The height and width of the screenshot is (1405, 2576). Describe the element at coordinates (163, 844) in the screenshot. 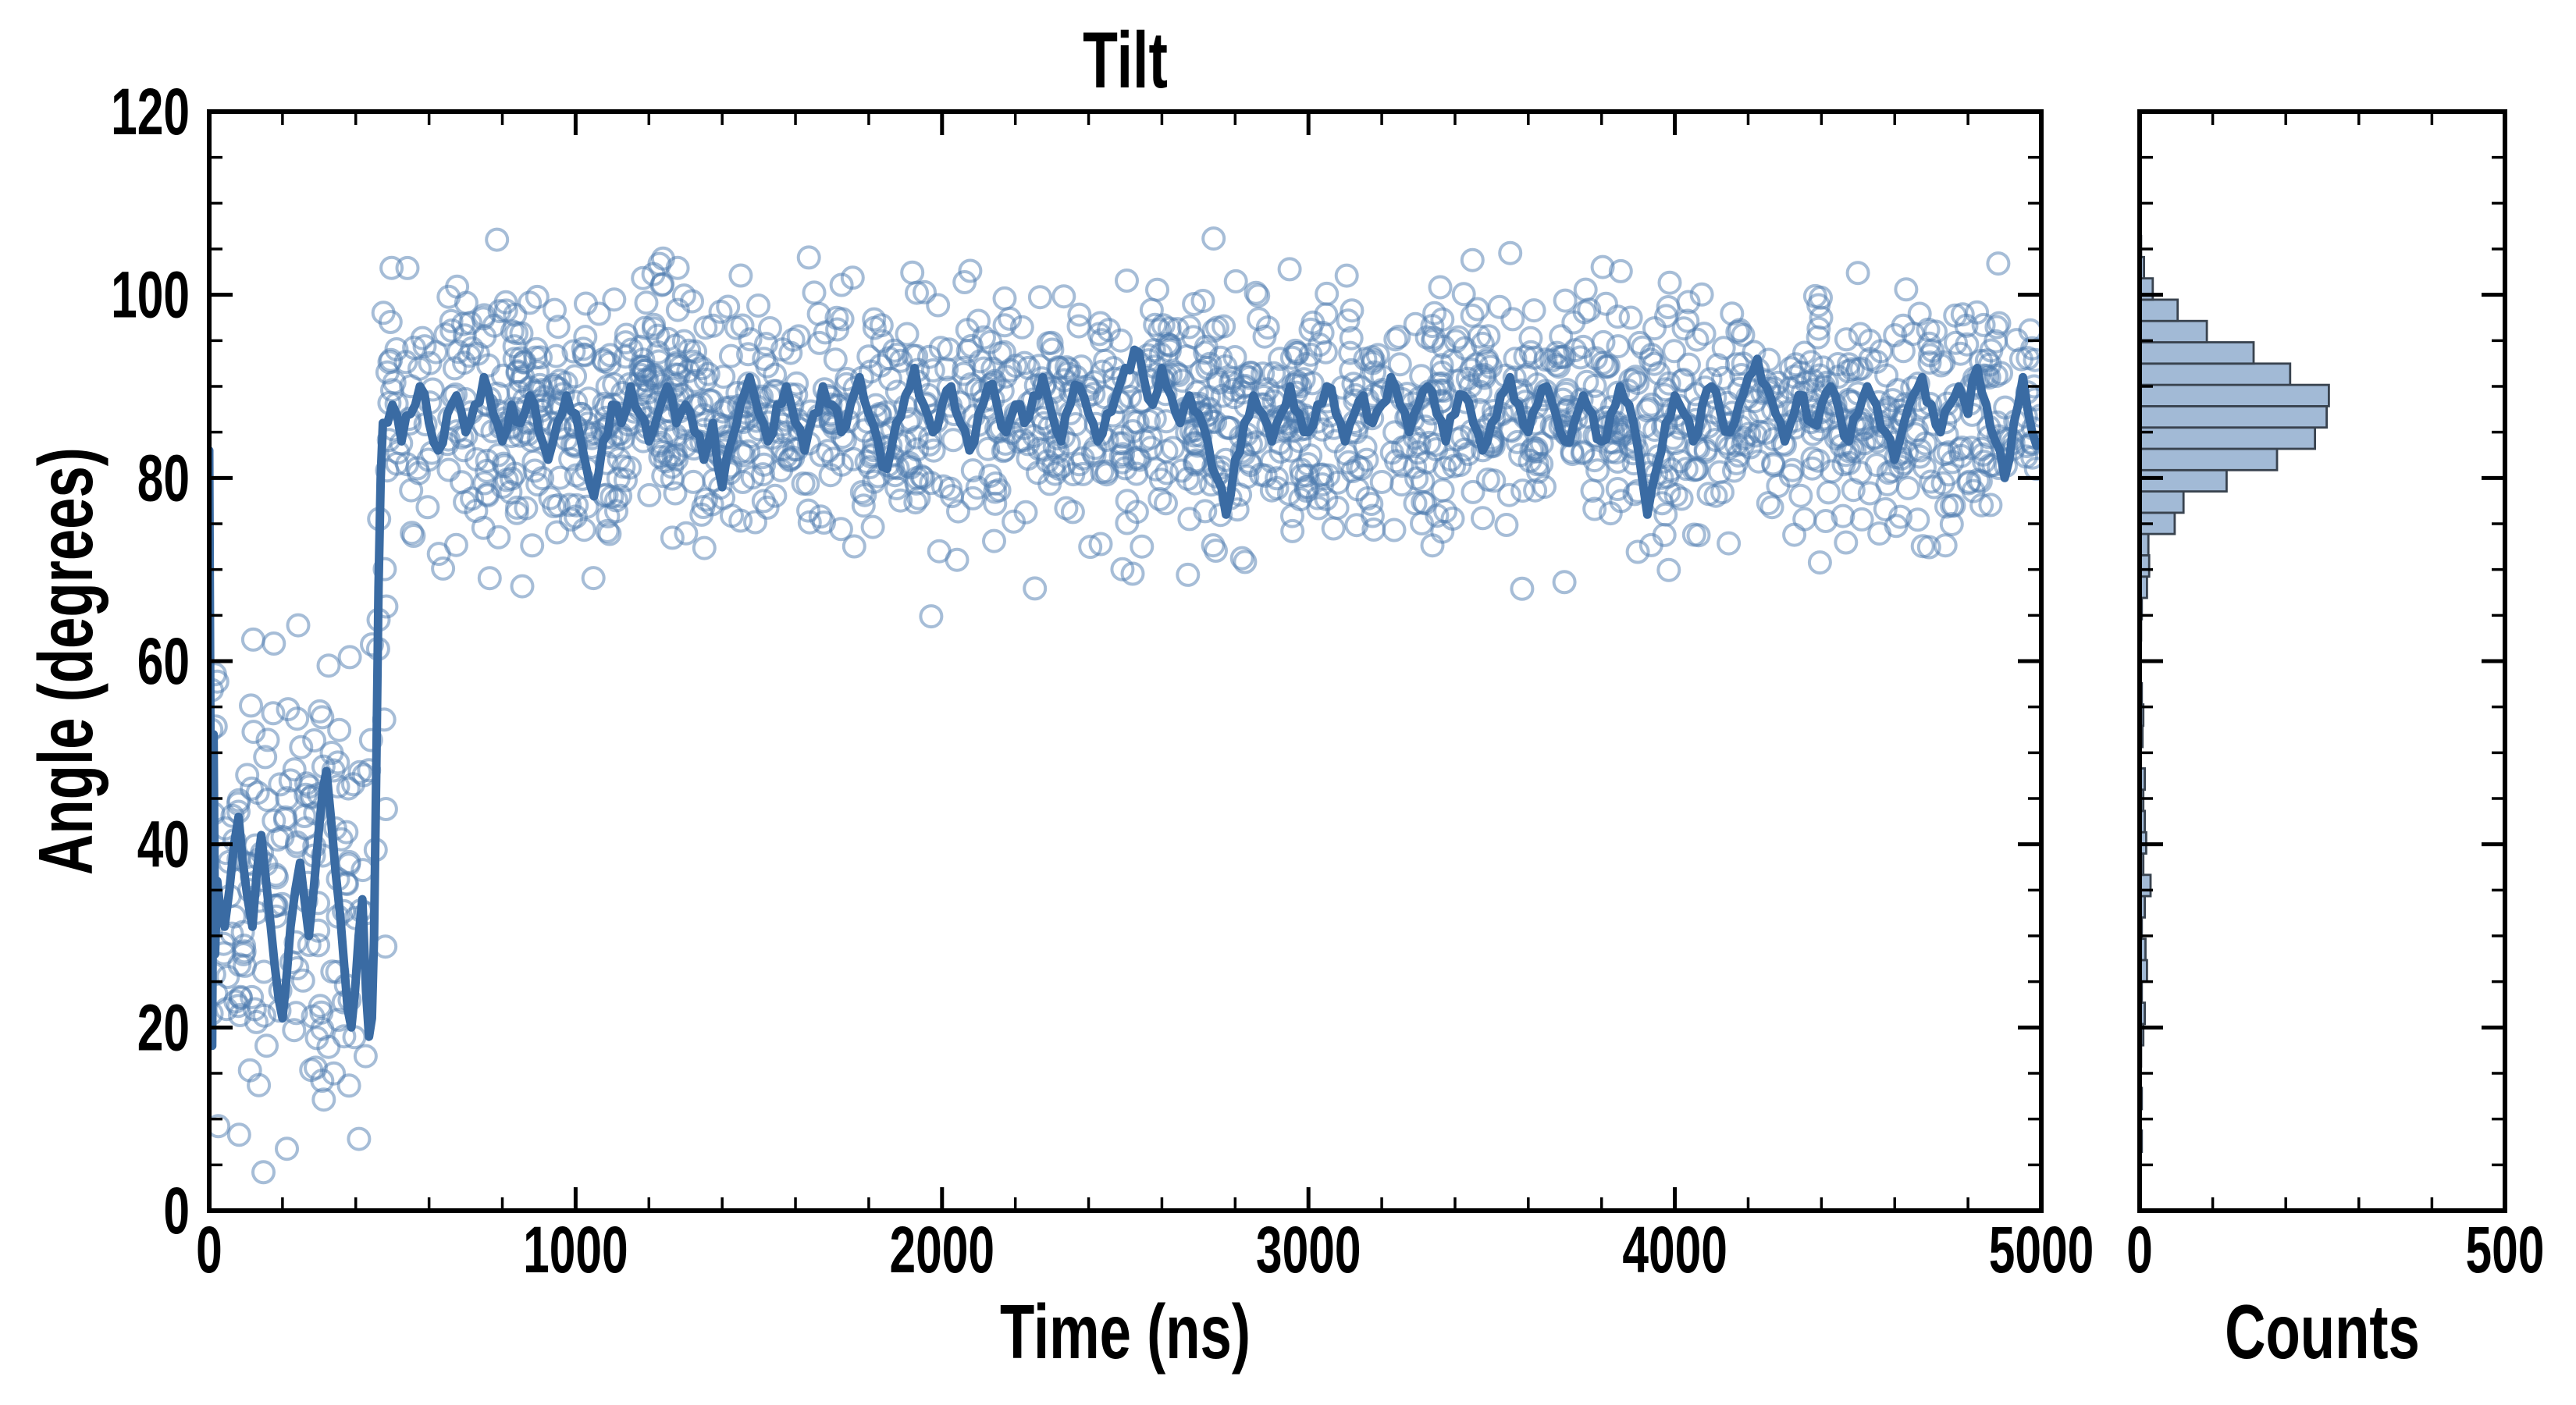

I see `y-tick-label: 40` at that location.